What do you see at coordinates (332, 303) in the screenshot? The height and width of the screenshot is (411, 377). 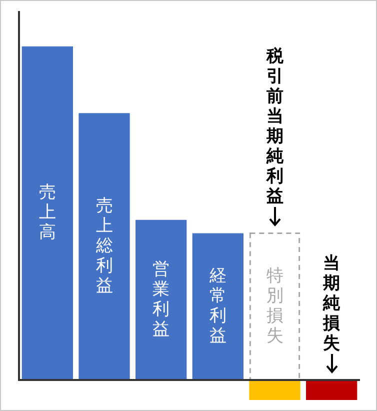 I see `x-tick-label: 当期純損失` at bounding box center [332, 303].